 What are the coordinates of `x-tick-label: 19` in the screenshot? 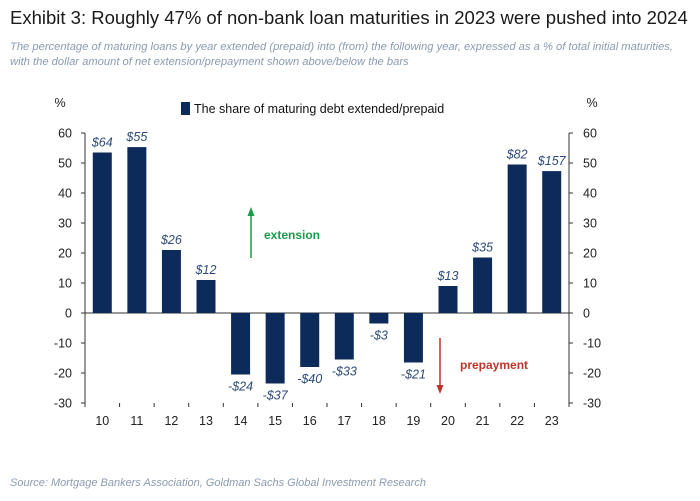 It's located at (413, 421).